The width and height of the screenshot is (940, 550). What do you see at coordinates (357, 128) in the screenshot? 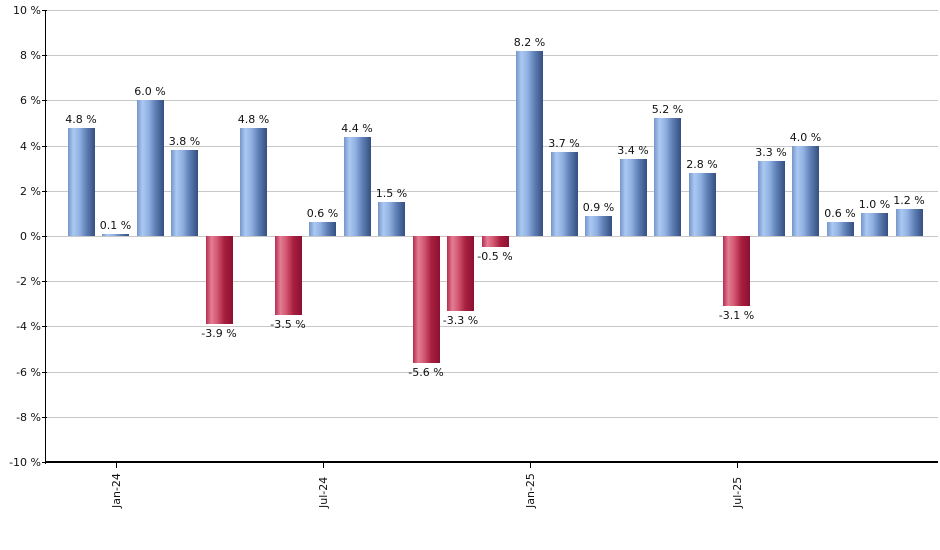
I see `bar-value-label: 4.4 %` at bounding box center [357, 128].